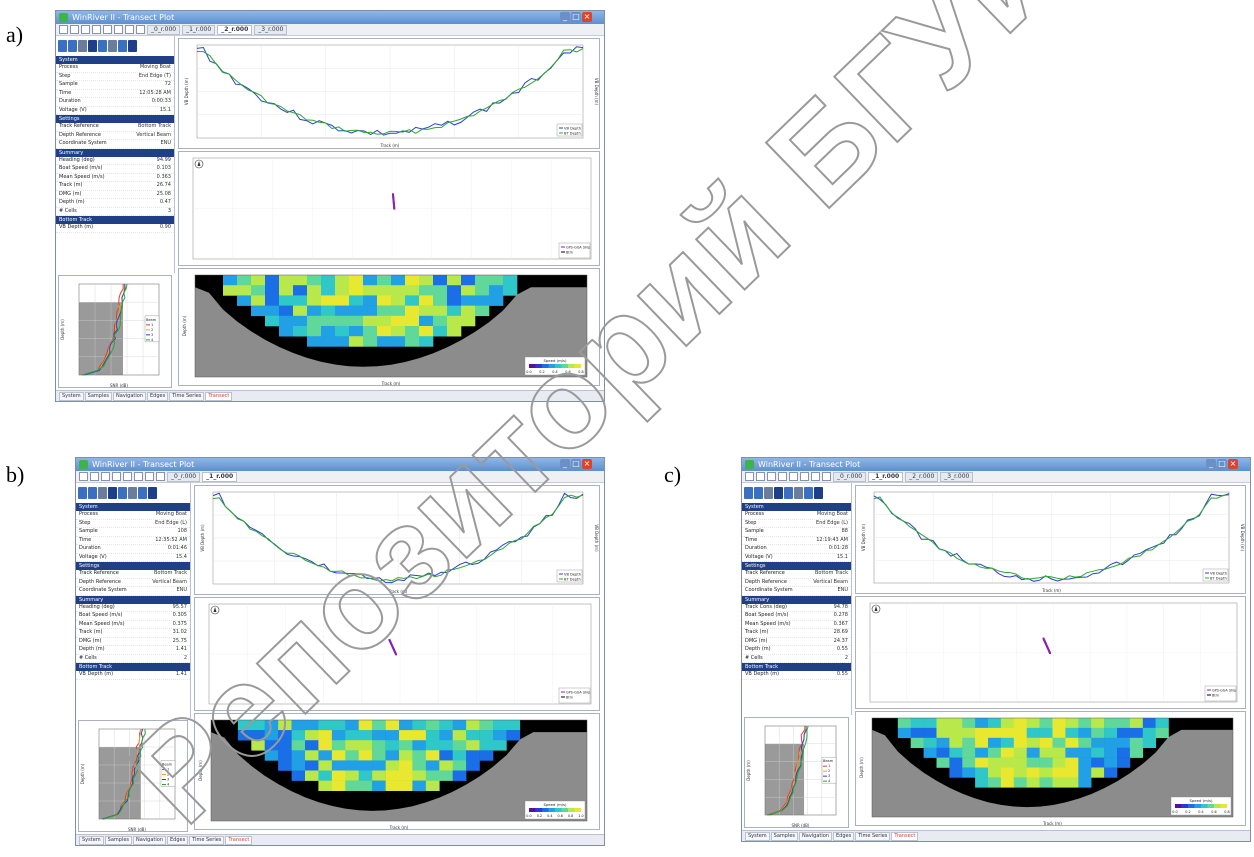  Describe the element at coordinates (70, 193) in the screenshot. I see `property-label: DMG (m)` at that location.